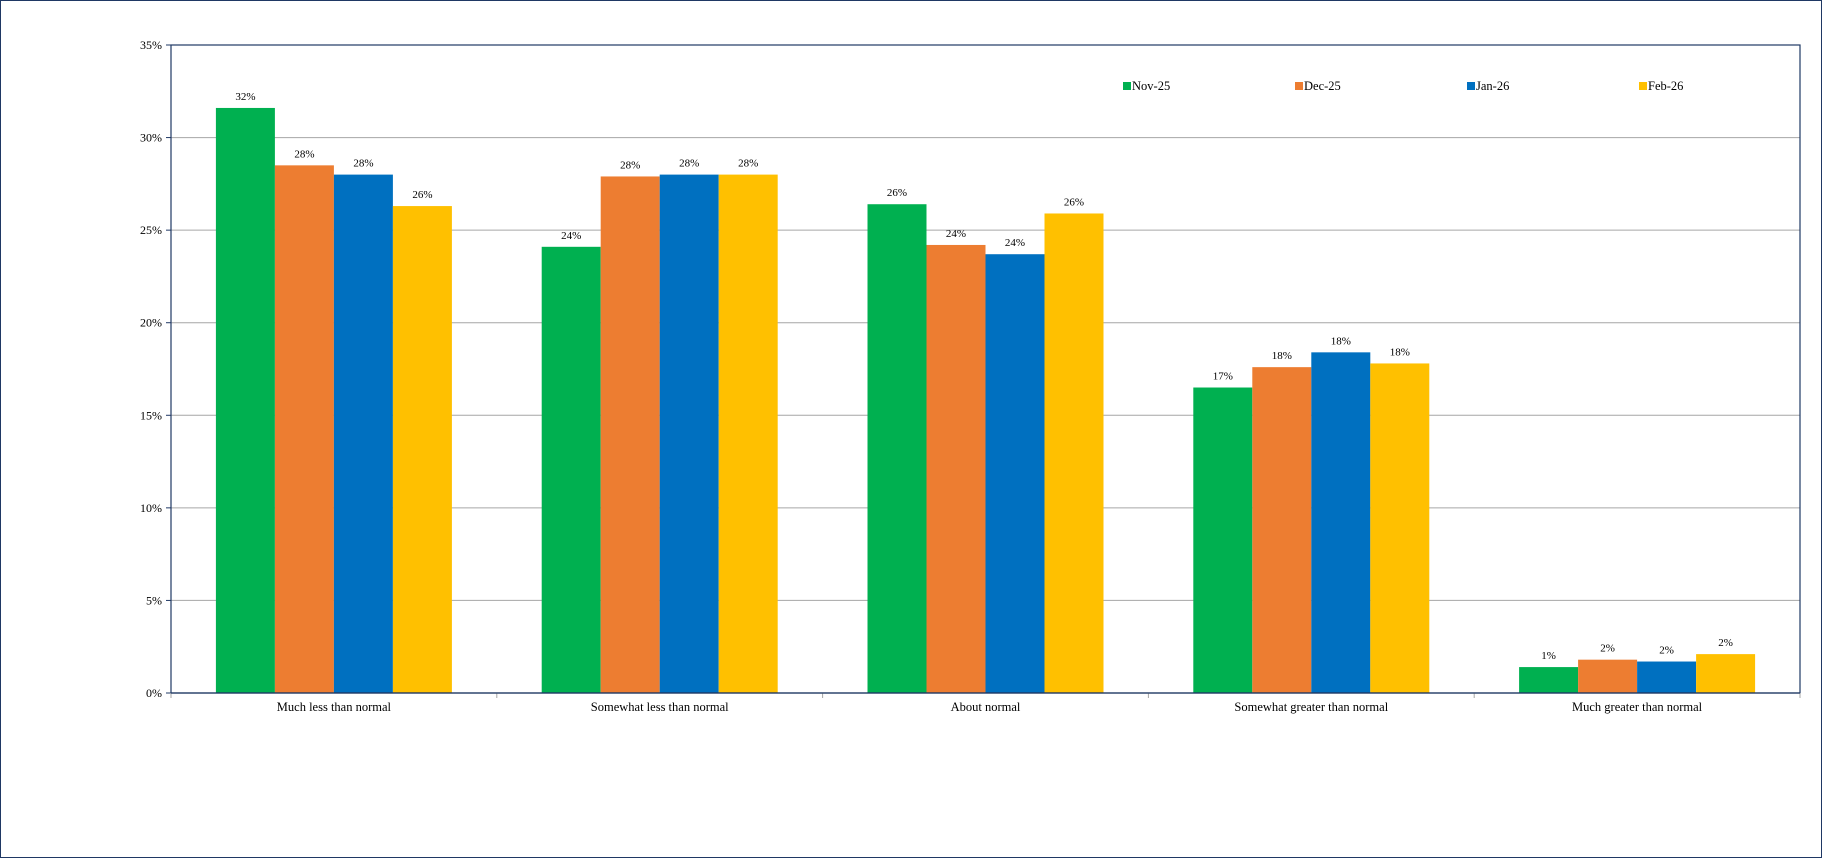 The width and height of the screenshot is (1822, 859). What do you see at coordinates (1311, 707) in the screenshot?
I see `x-category-label: Somewhat greater than normal` at bounding box center [1311, 707].